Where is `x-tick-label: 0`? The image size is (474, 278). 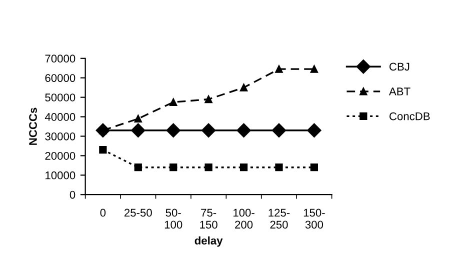 x-tick-label: 0 is located at coordinates (103, 212).